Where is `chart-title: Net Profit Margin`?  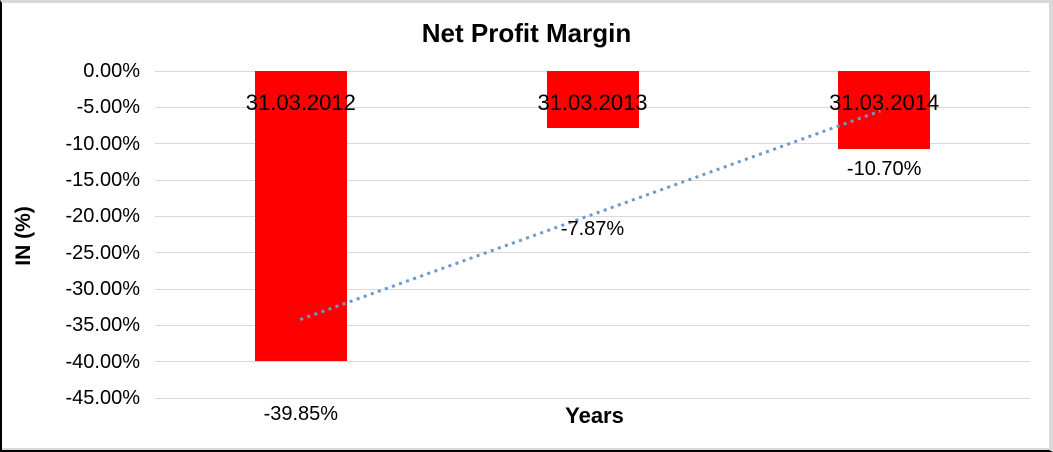 chart-title: Net Profit Margin is located at coordinates (526, 33).